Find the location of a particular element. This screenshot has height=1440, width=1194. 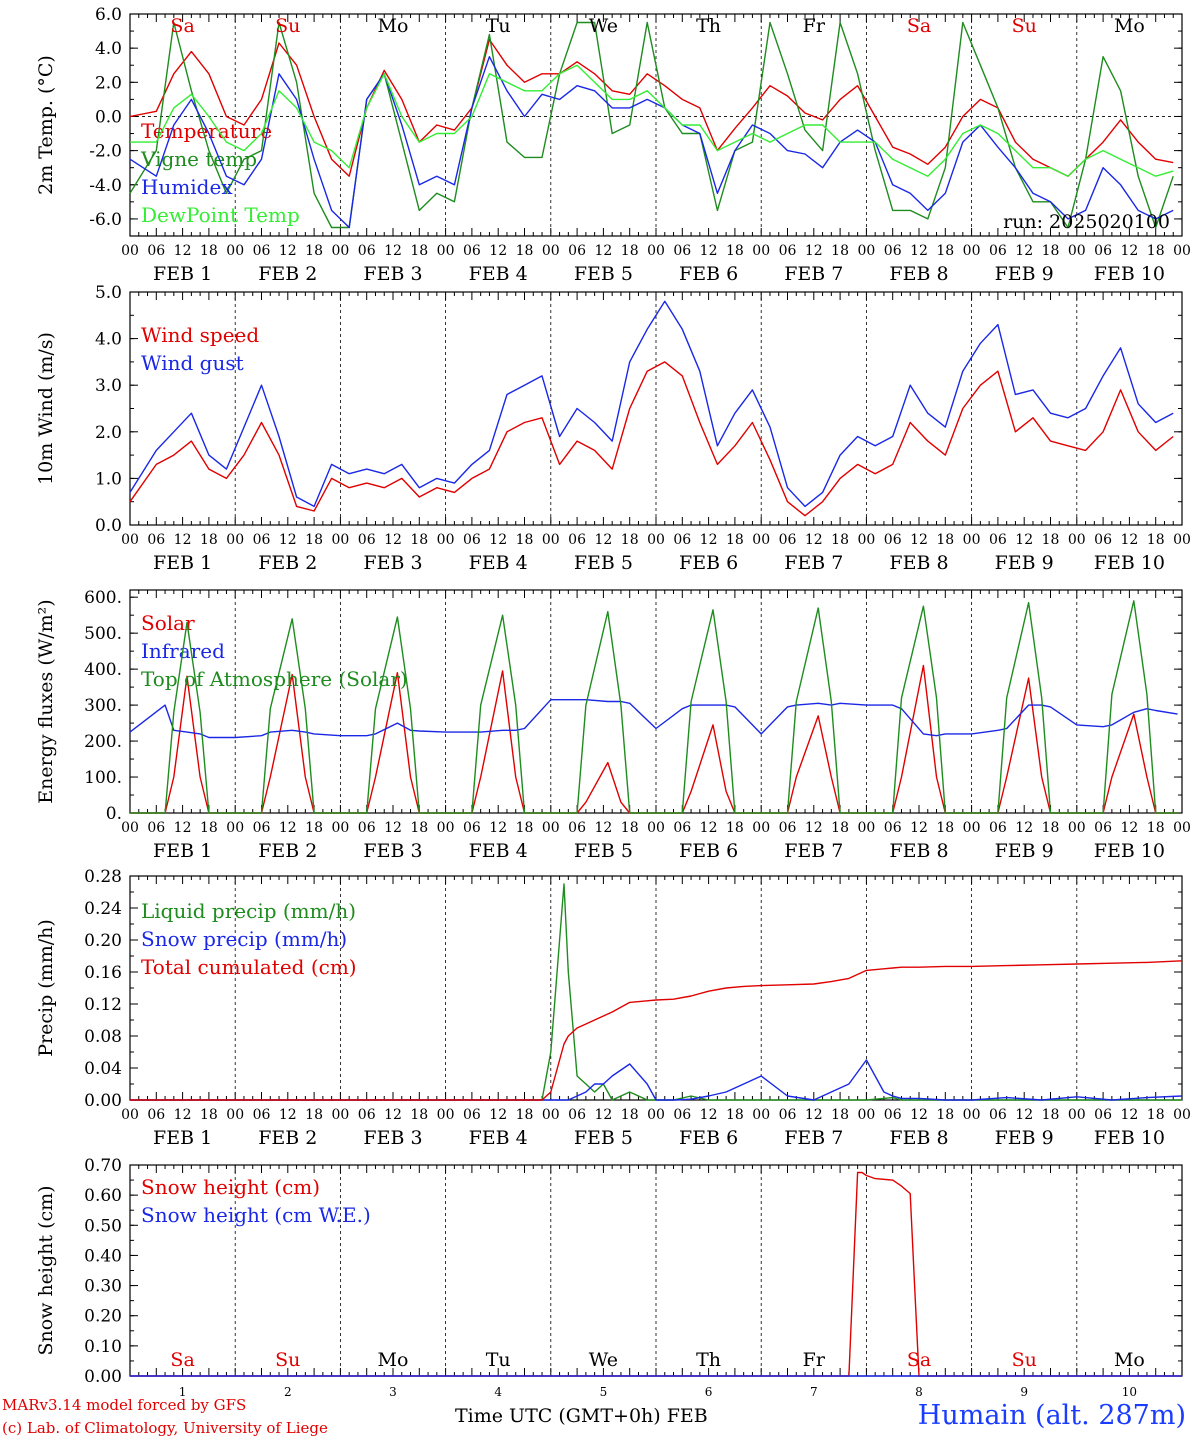

y-tick-label: 200. is located at coordinates (103, 742).